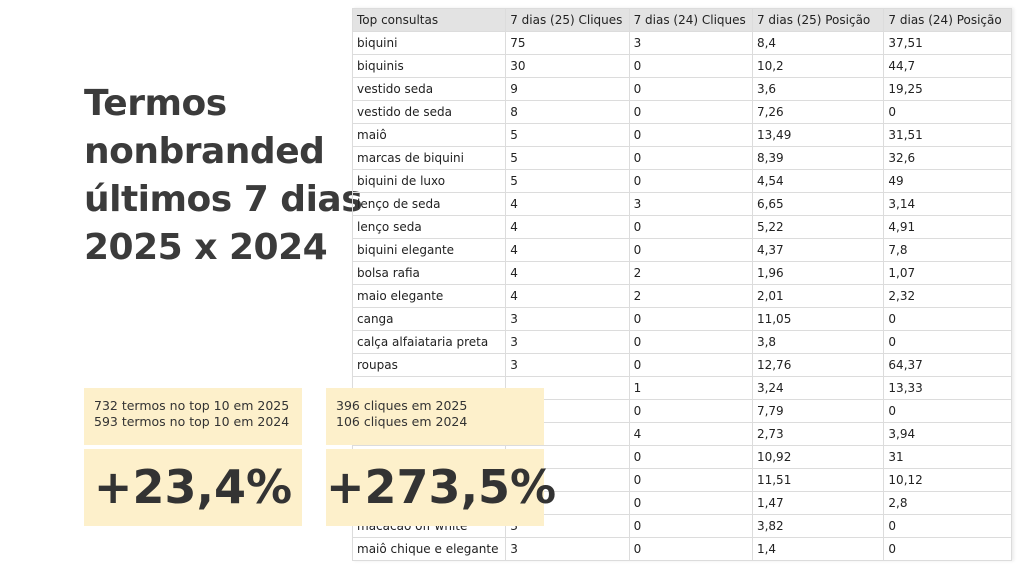 Image resolution: width=1024 pixels, height=574 pixels. What do you see at coordinates (192, 421) in the screenshot?
I see `stat-line: 593 termos no top 10 em 2024` at bounding box center [192, 421].